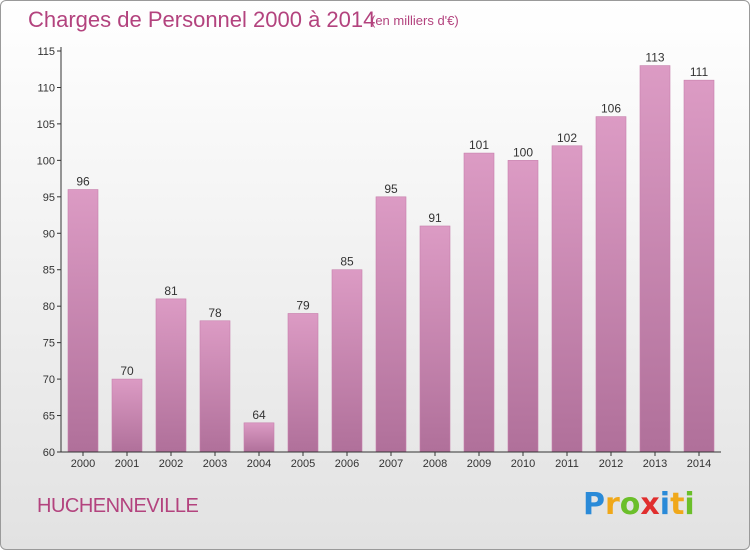  Describe the element at coordinates (303, 305) in the screenshot. I see `value-label: 79` at that location.